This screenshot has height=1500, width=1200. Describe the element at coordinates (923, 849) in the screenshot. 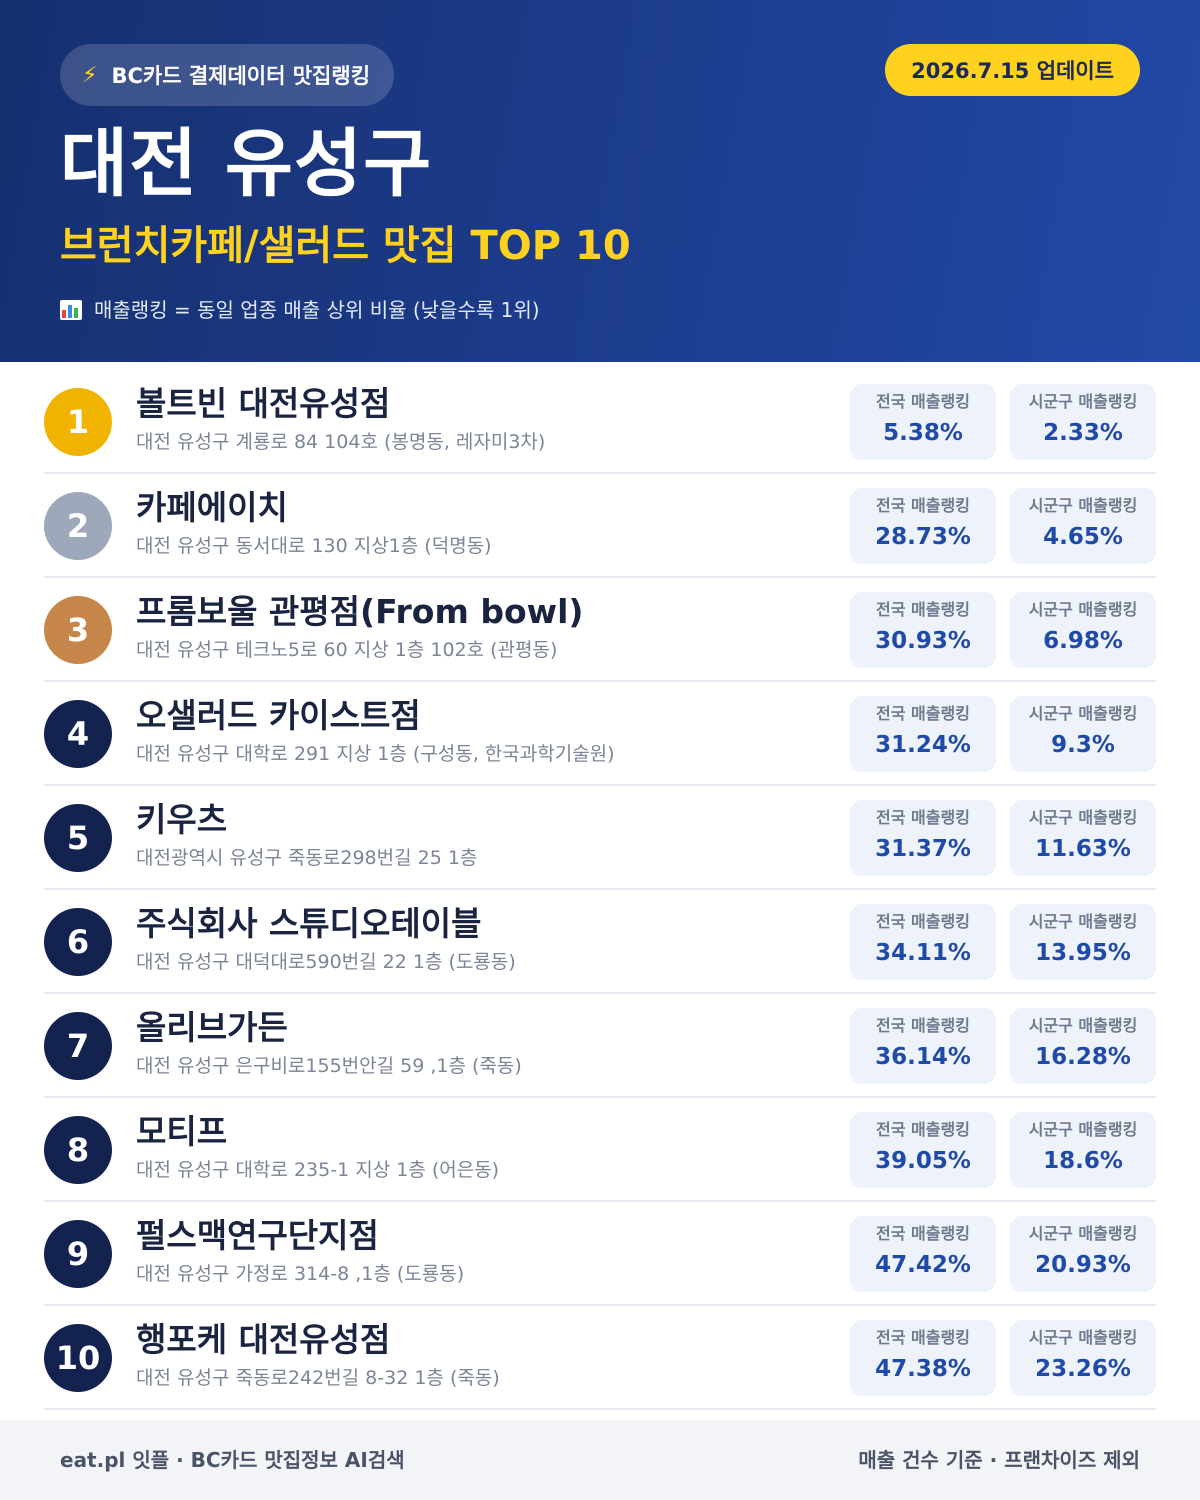

I see `national-ranking-value: 31.37%` at that location.